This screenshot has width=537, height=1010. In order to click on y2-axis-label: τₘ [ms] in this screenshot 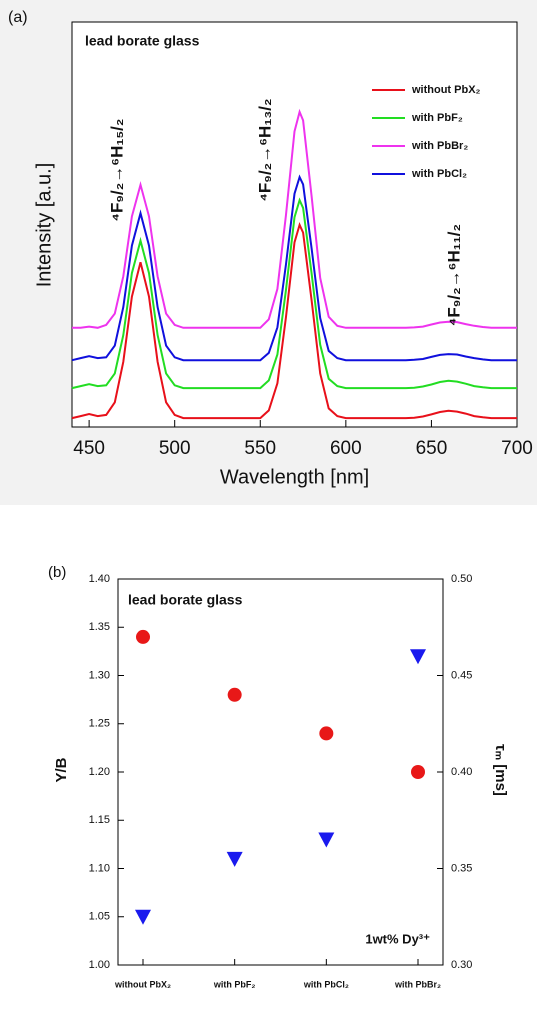, I will do `click(500, 770)`.